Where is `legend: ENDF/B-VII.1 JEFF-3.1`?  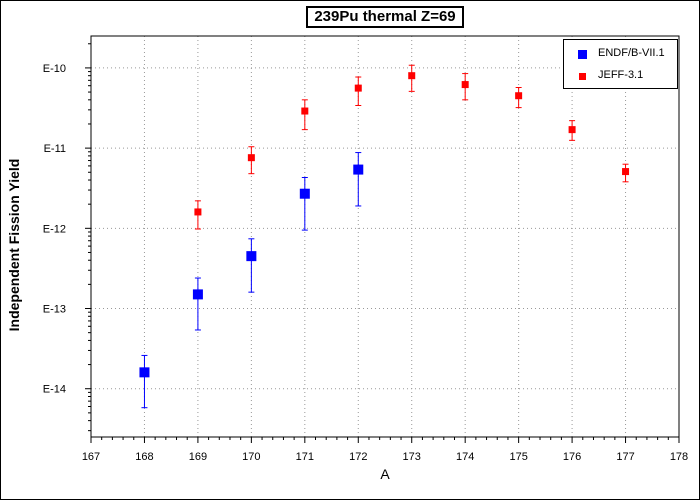 legend: ENDF/B-VII.1 JEFF-3.1 is located at coordinates (620, 64).